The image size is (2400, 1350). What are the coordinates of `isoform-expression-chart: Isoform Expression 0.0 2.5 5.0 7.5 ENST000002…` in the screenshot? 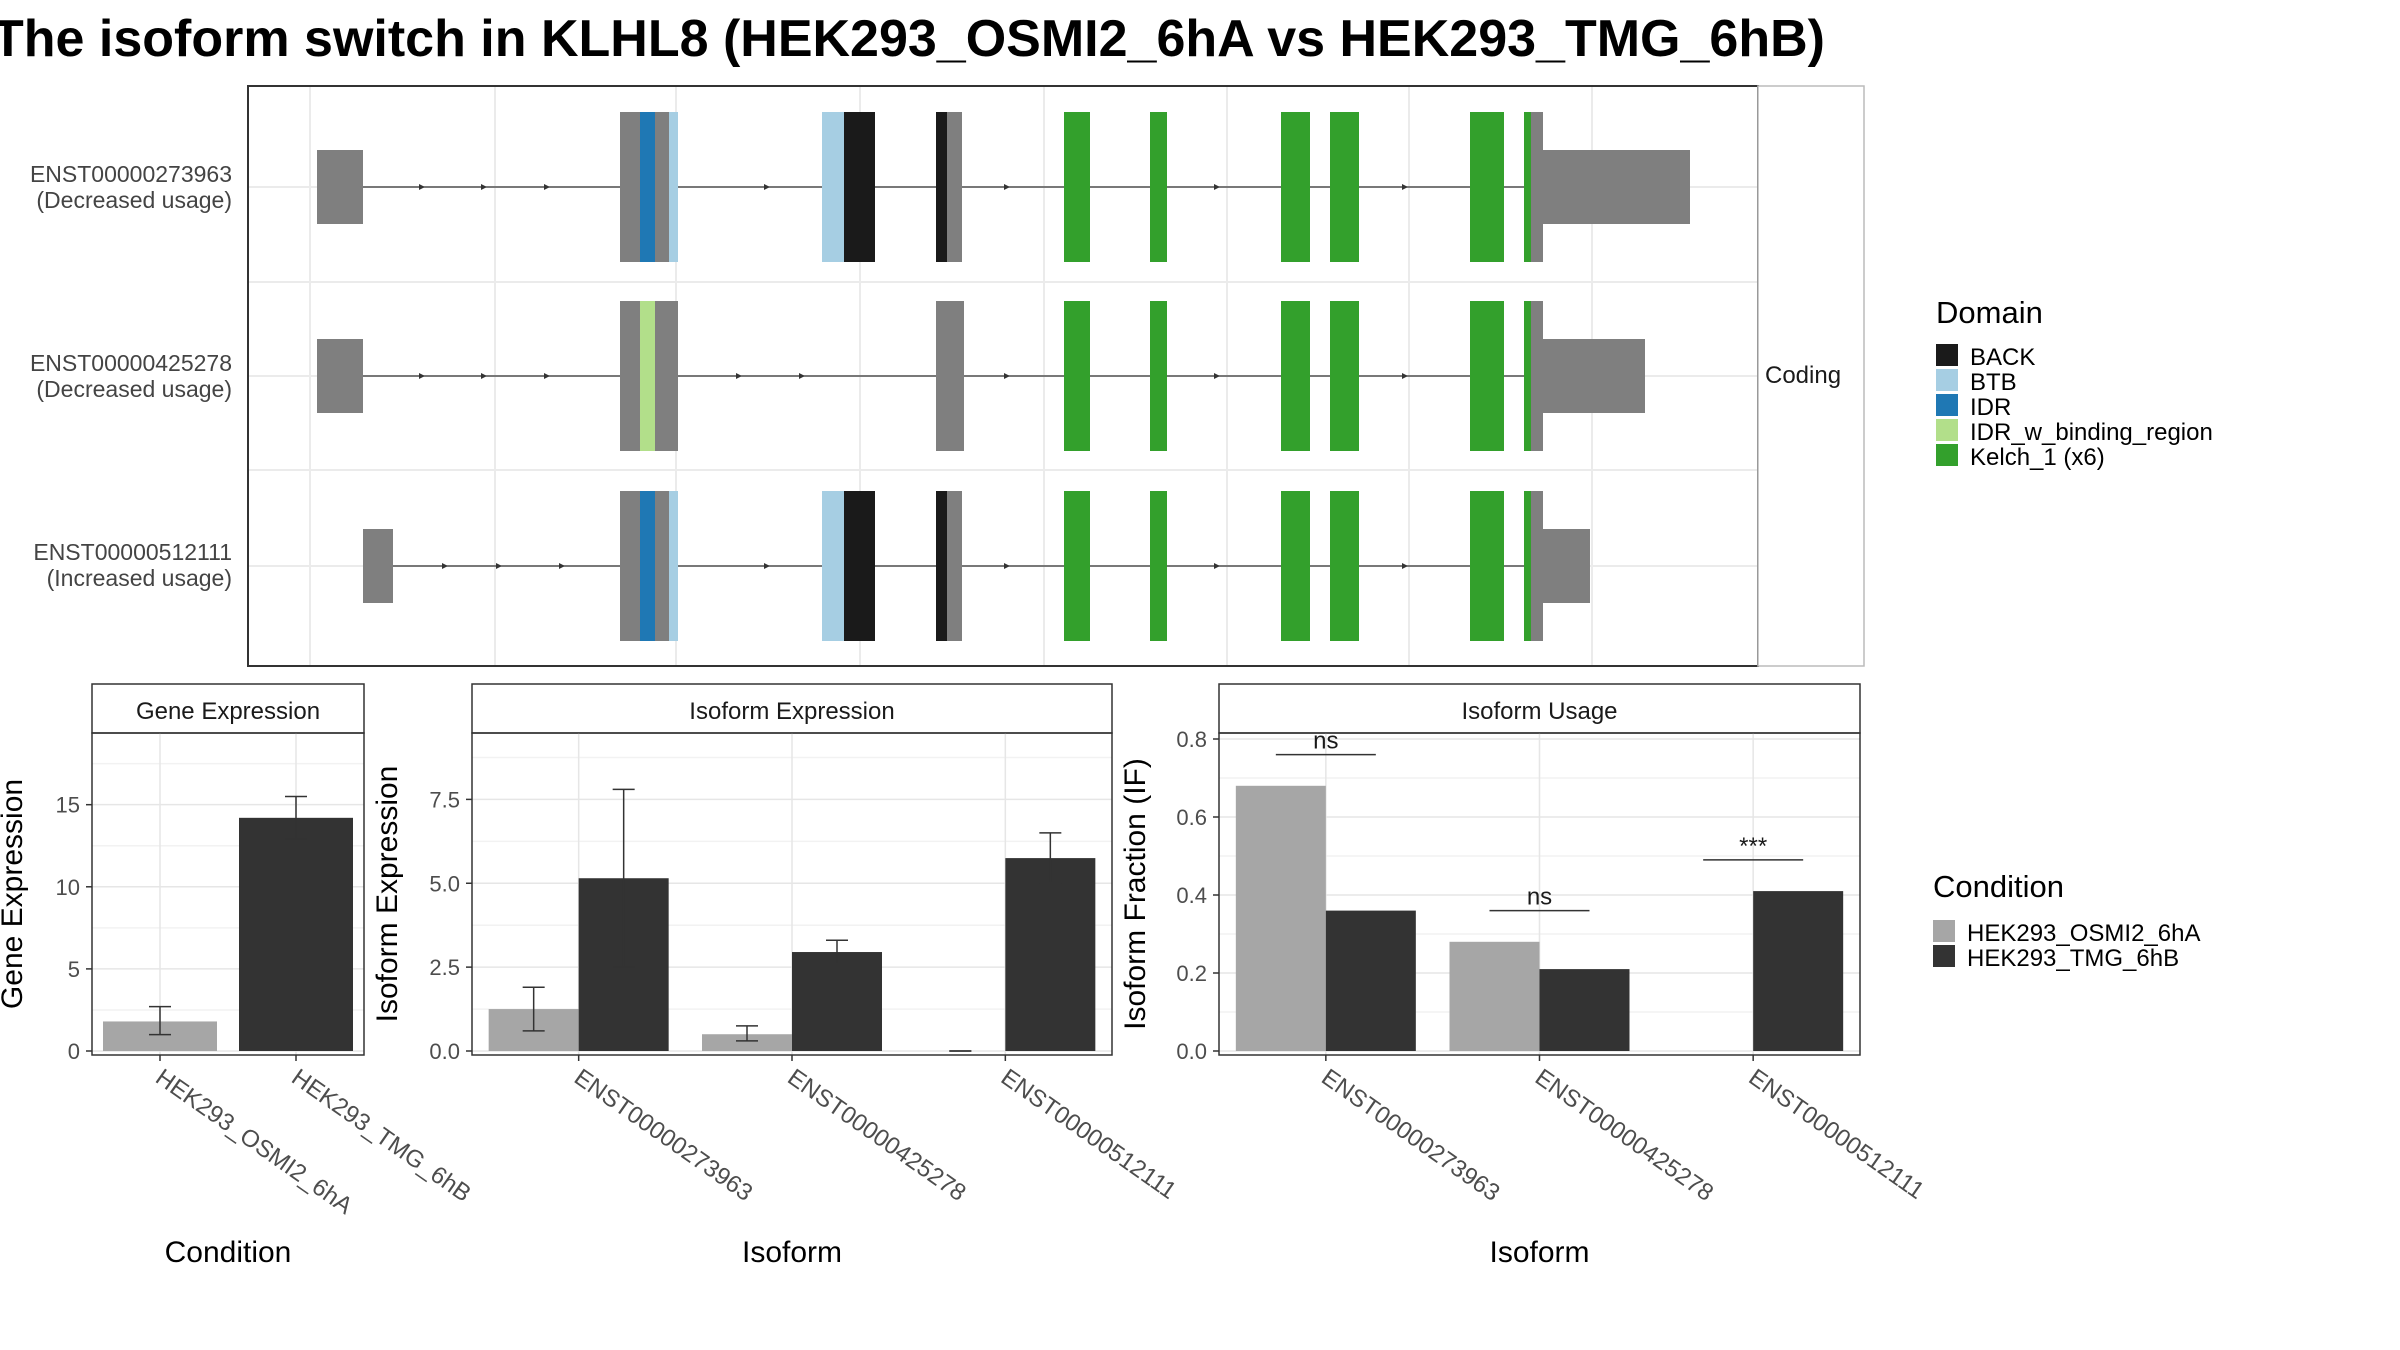 It's located at (776, 976).